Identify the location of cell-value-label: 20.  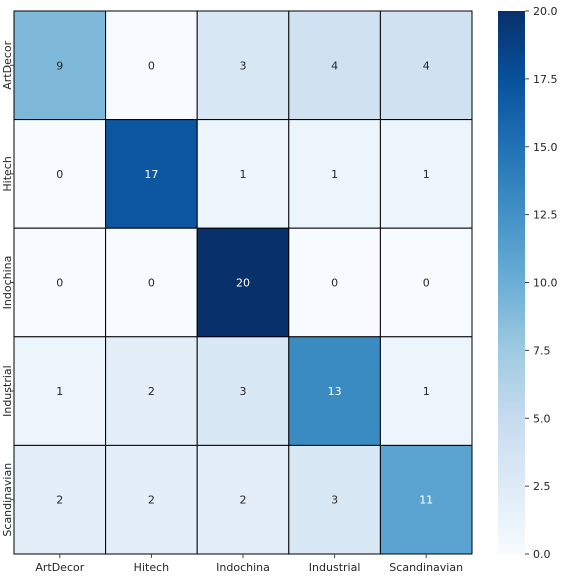
(243, 283).